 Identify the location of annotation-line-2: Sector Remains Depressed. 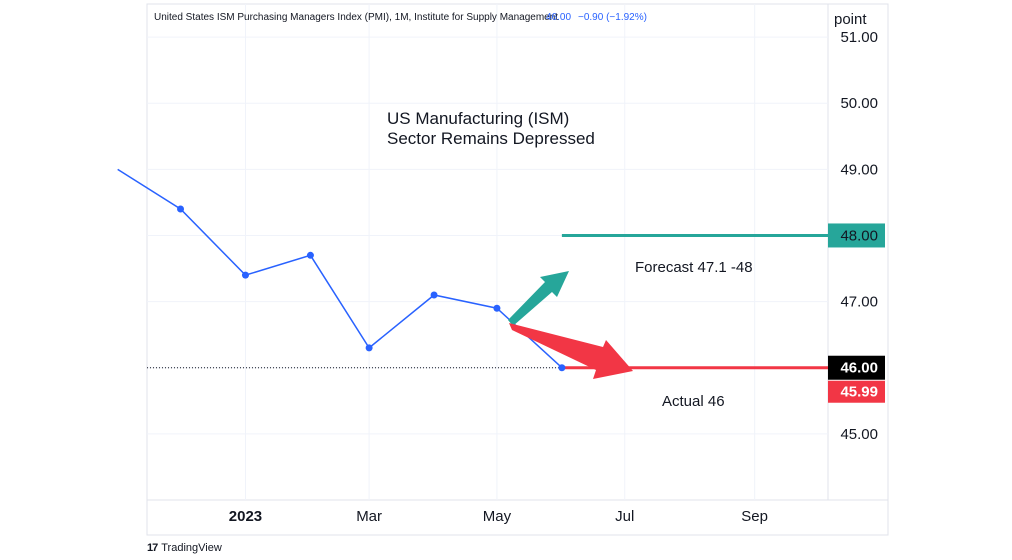
(491, 138).